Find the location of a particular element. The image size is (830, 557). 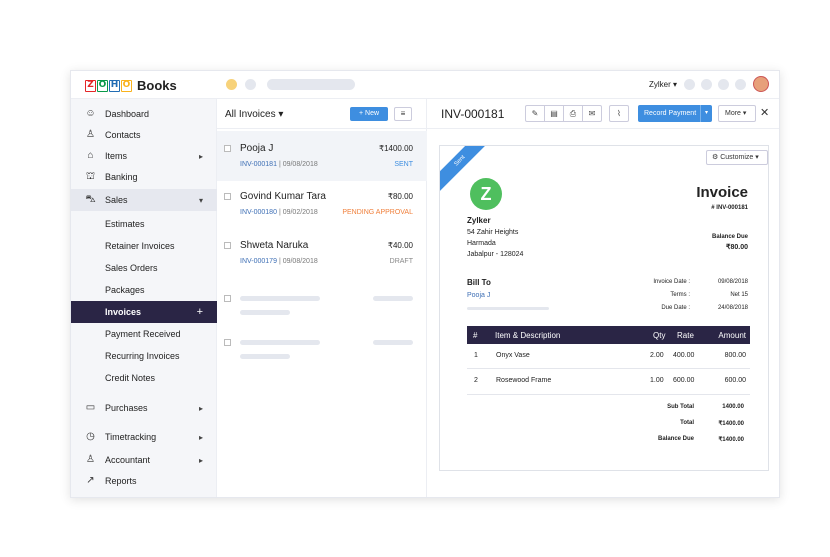

more-button: More ▾ is located at coordinates (737, 113).